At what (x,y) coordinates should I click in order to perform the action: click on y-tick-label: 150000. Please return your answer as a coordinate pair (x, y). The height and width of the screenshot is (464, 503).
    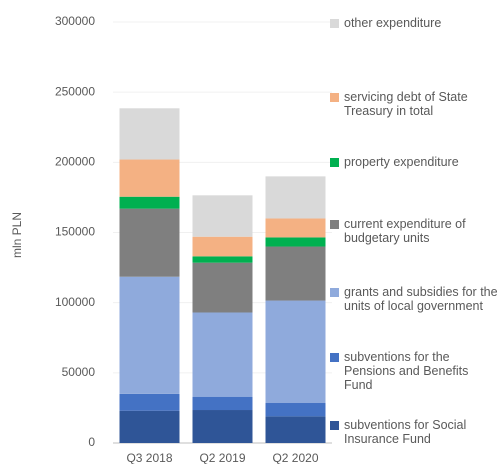
    Looking at the image, I should click on (75, 232).